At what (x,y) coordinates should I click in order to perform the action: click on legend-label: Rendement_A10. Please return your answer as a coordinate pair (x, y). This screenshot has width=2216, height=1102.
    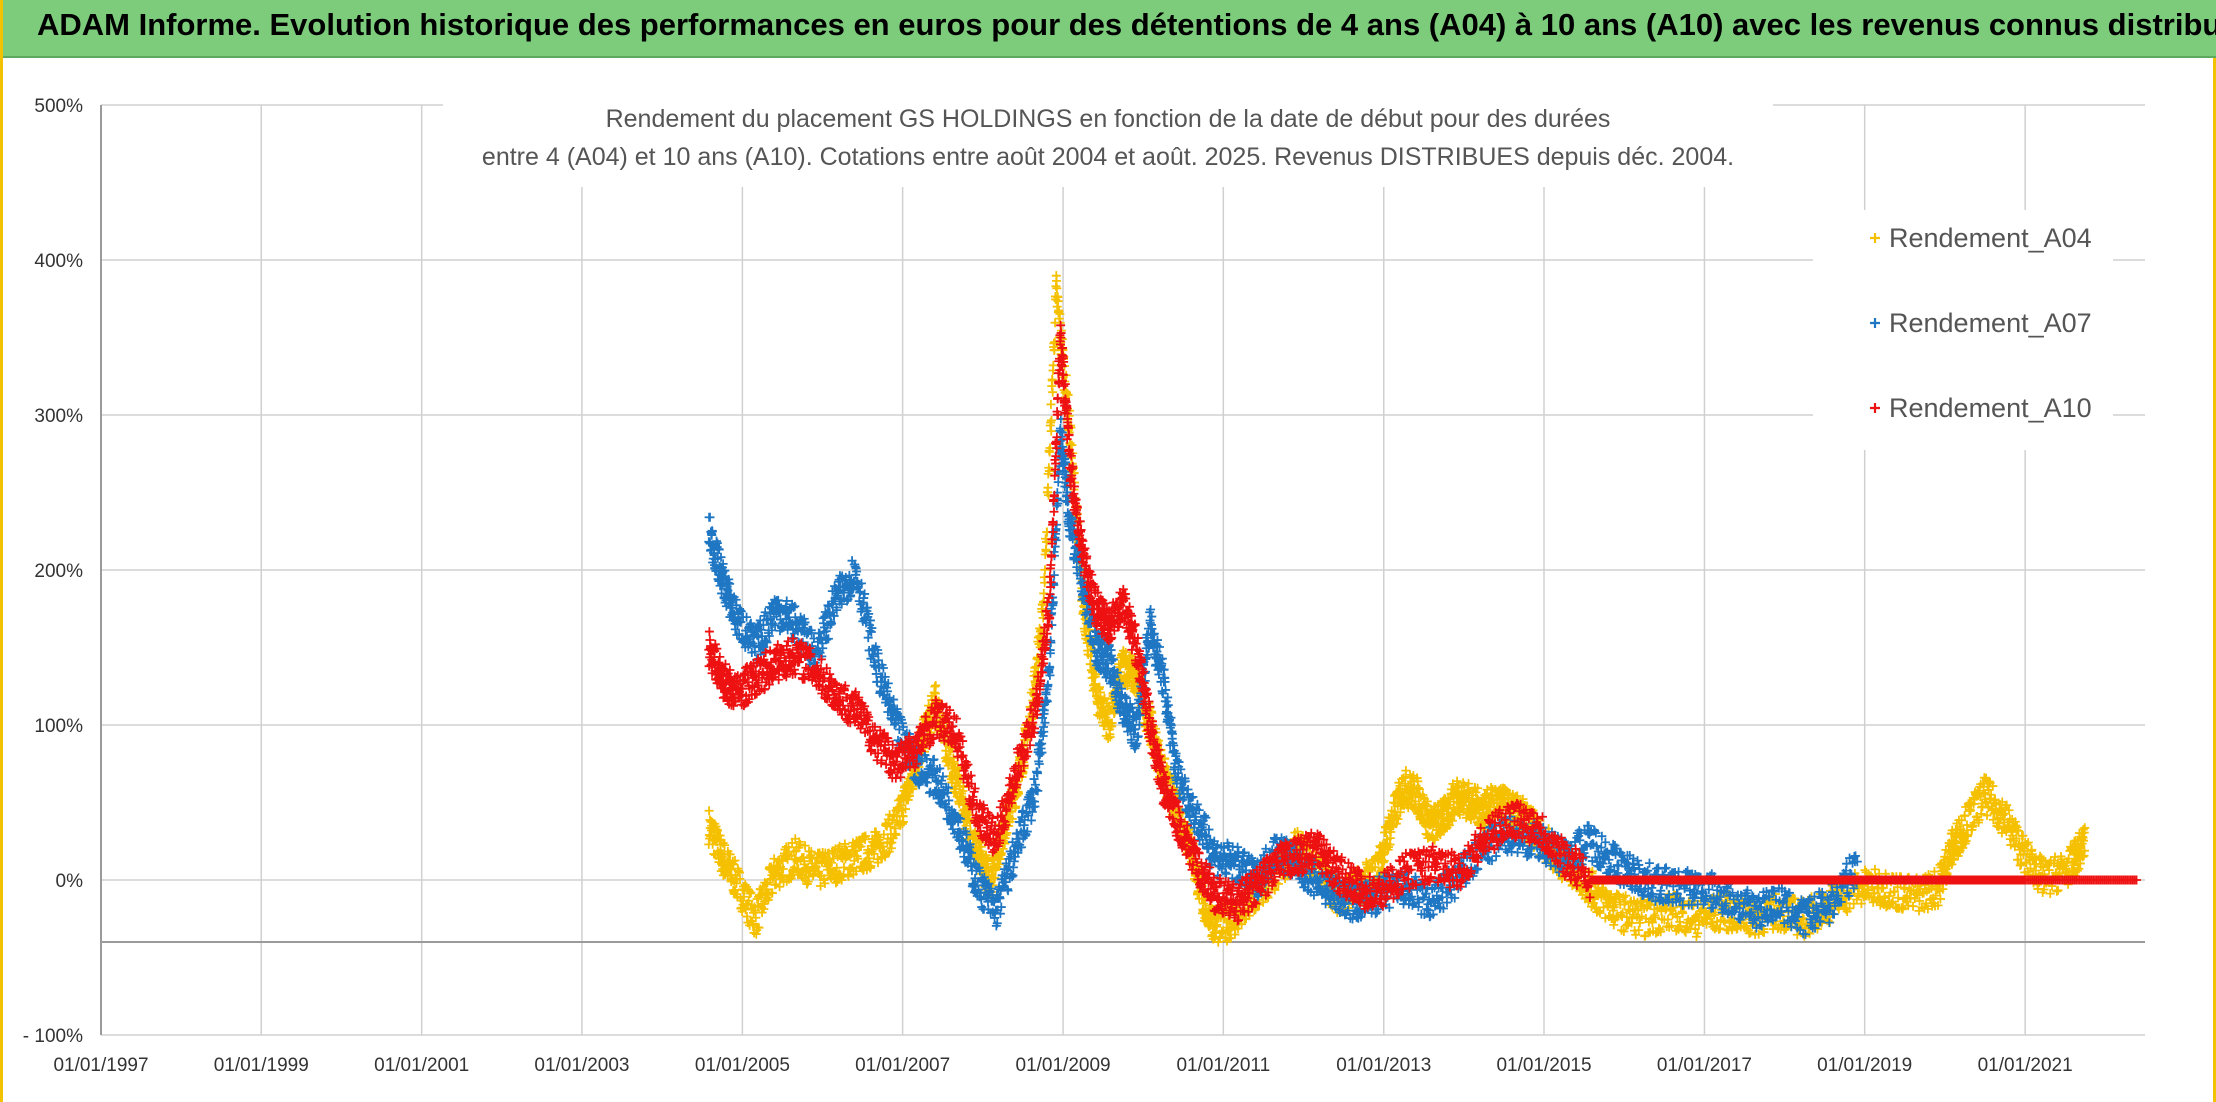
    Looking at the image, I should click on (1990, 408).